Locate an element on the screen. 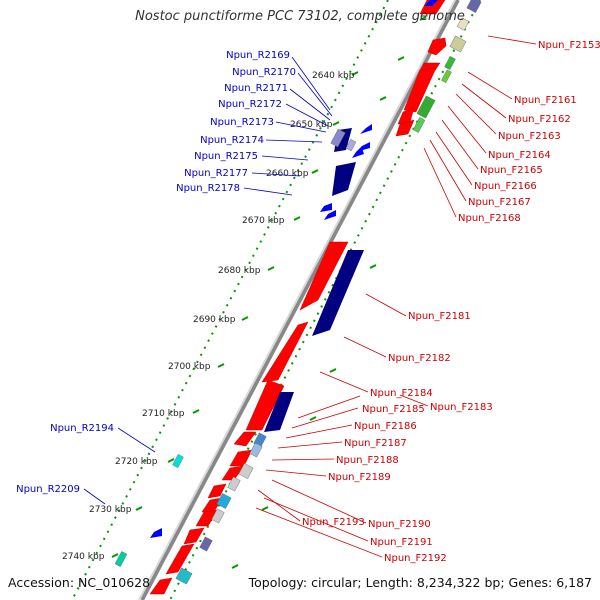 The height and width of the screenshot is (600, 600). scale-label: 2740 kbp is located at coordinates (83, 557).